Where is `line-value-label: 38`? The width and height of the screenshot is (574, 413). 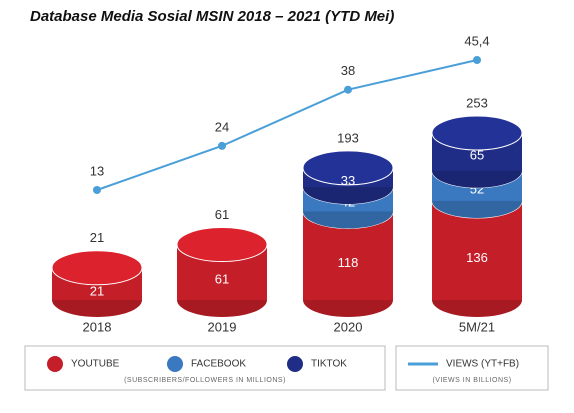 line-value-label: 38 is located at coordinates (348, 70).